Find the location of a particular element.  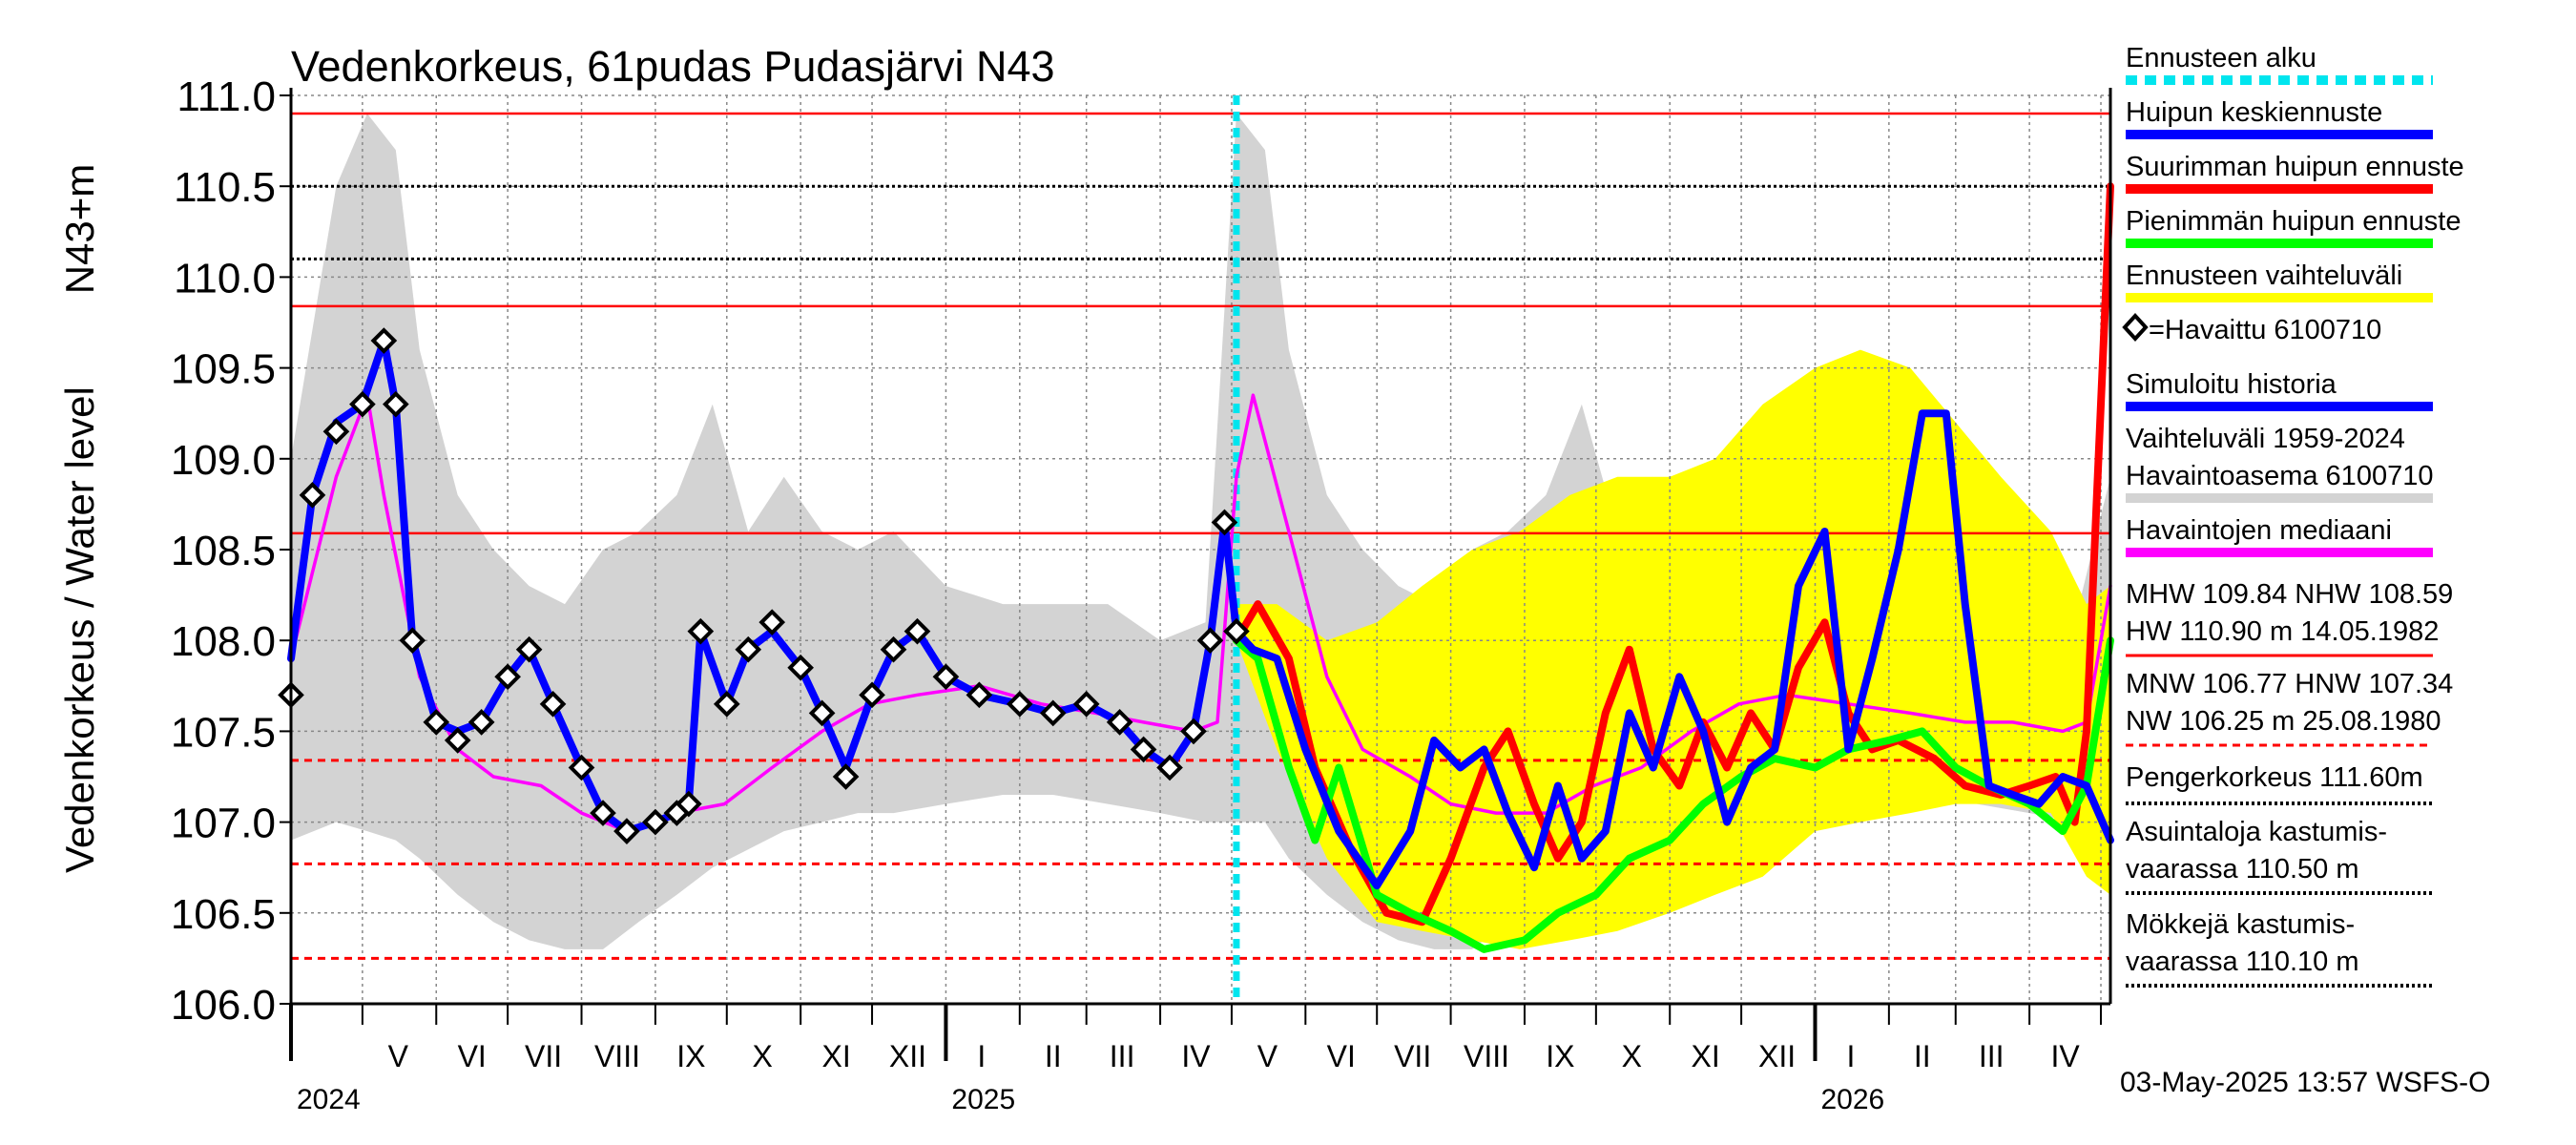

legend-marker-icon is located at coordinates (2135, 327).